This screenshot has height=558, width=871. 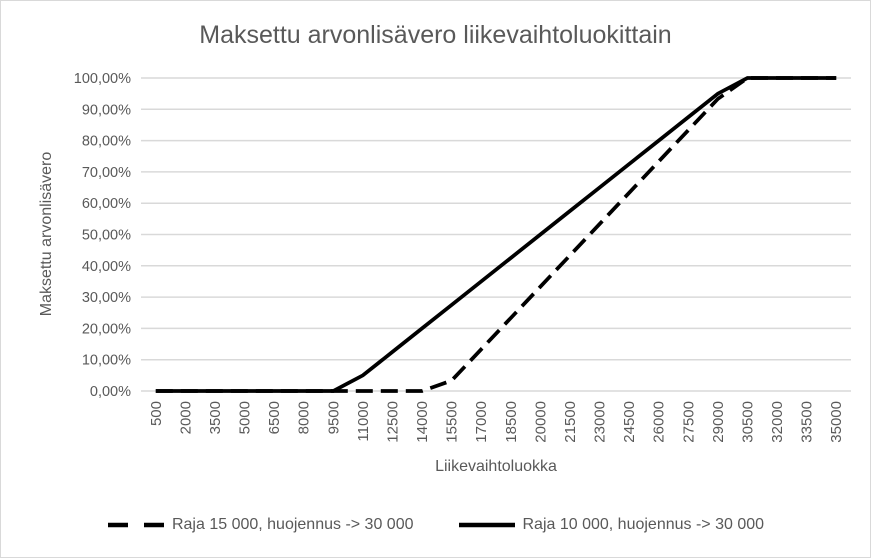 I want to click on x-tick-label: 6500, so click(x=274, y=417).